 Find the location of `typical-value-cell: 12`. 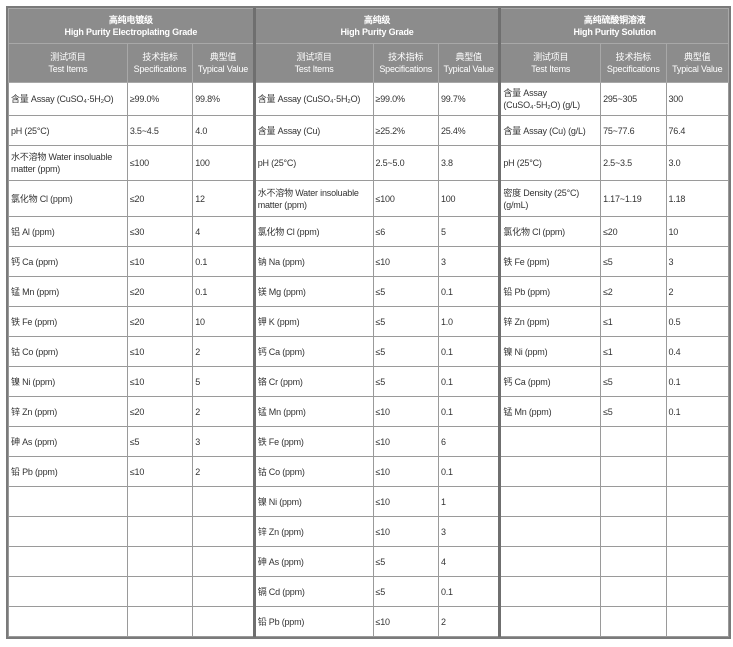

typical-value-cell: 12 is located at coordinates (223, 198).